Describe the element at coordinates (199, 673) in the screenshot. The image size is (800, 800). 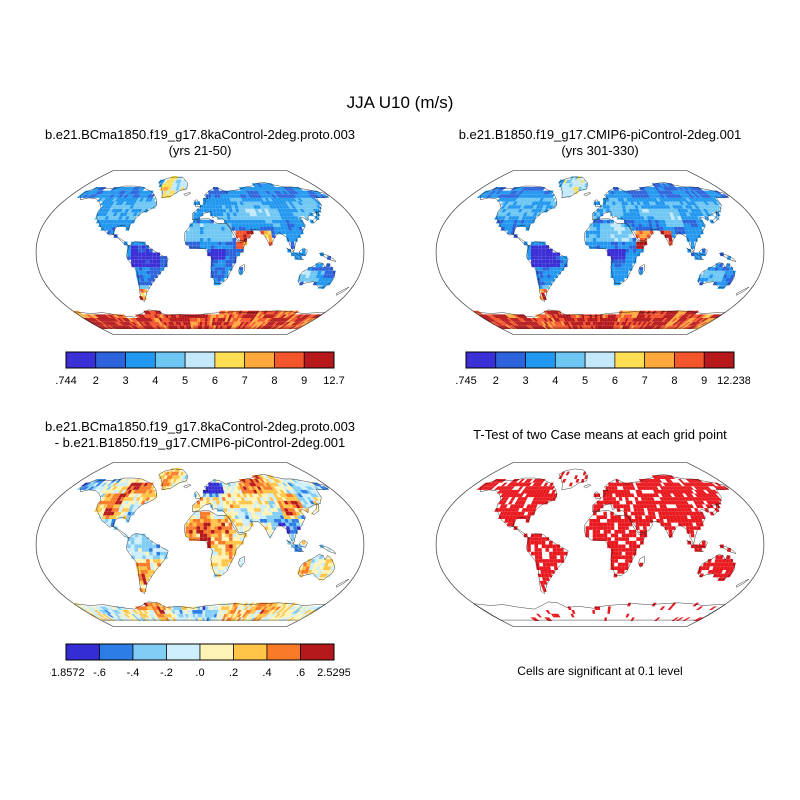
I see `svg-text: .0` at that location.